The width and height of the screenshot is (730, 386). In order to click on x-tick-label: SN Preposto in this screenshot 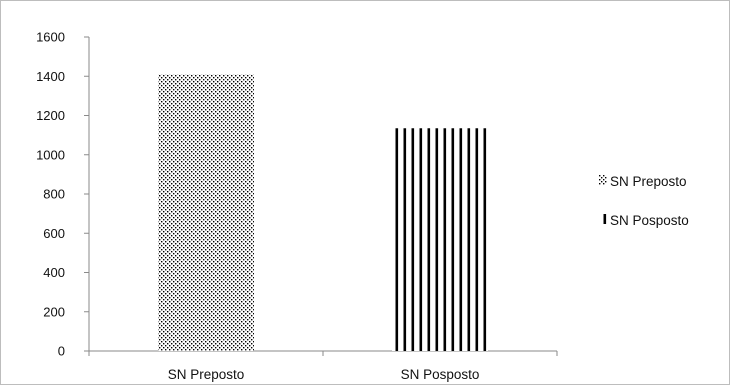, I will do `click(206, 374)`.